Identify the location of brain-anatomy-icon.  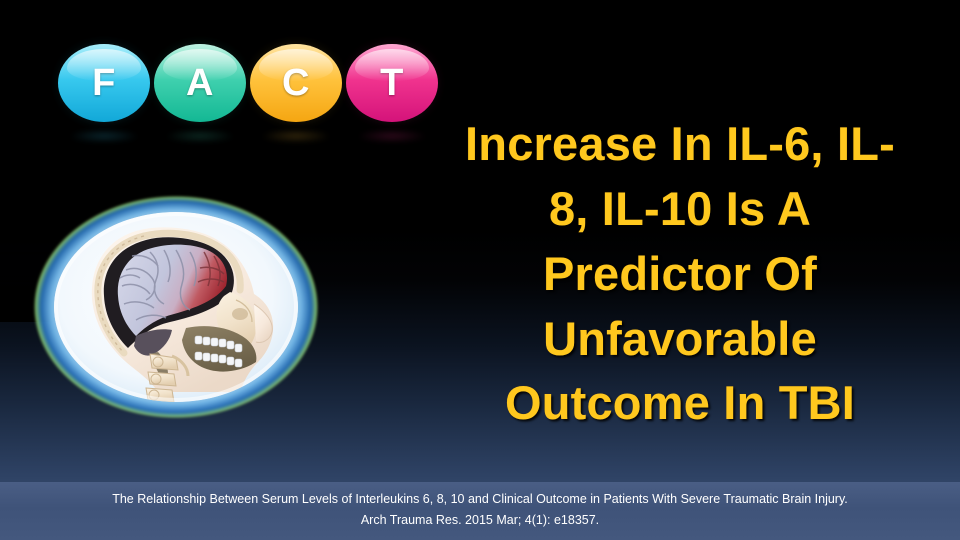
(176, 307).